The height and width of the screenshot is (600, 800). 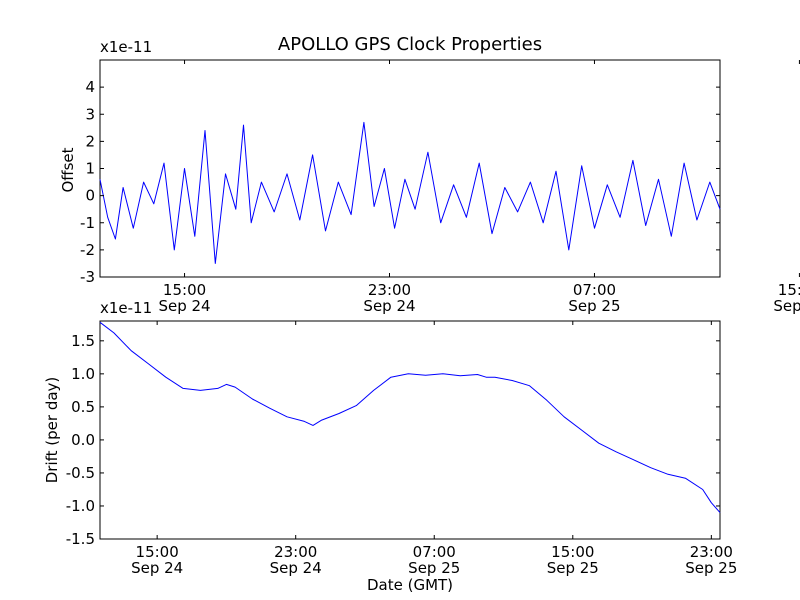 I want to click on chart-title: APOLLO GPS Clock Properties, so click(x=410, y=44).